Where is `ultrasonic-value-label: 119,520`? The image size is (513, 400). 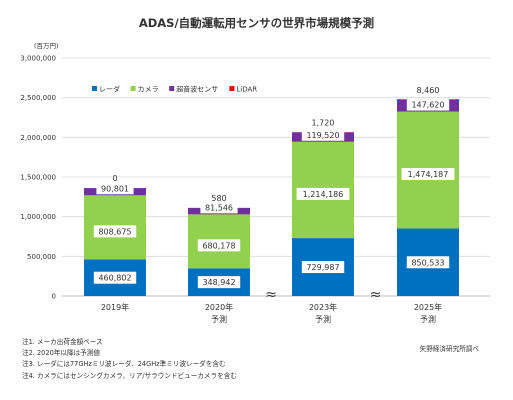
ultrasonic-value-label: 119,520 is located at coordinates (322, 135).